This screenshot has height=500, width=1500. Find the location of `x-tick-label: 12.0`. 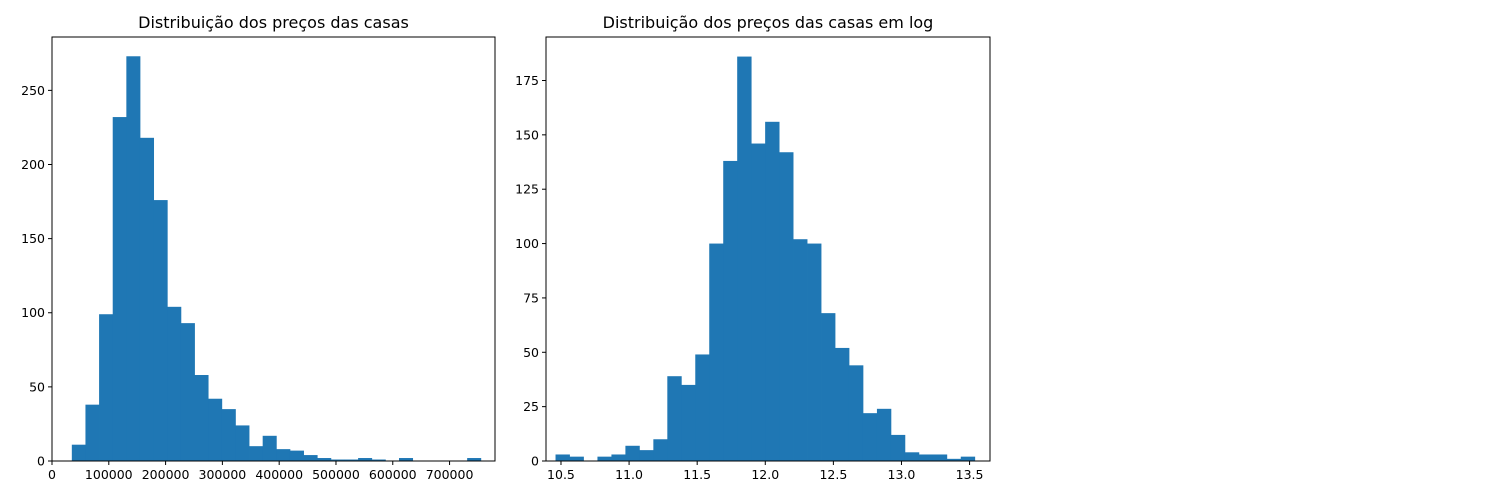

x-tick-label: 12.0 is located at coordinates (765, 474).